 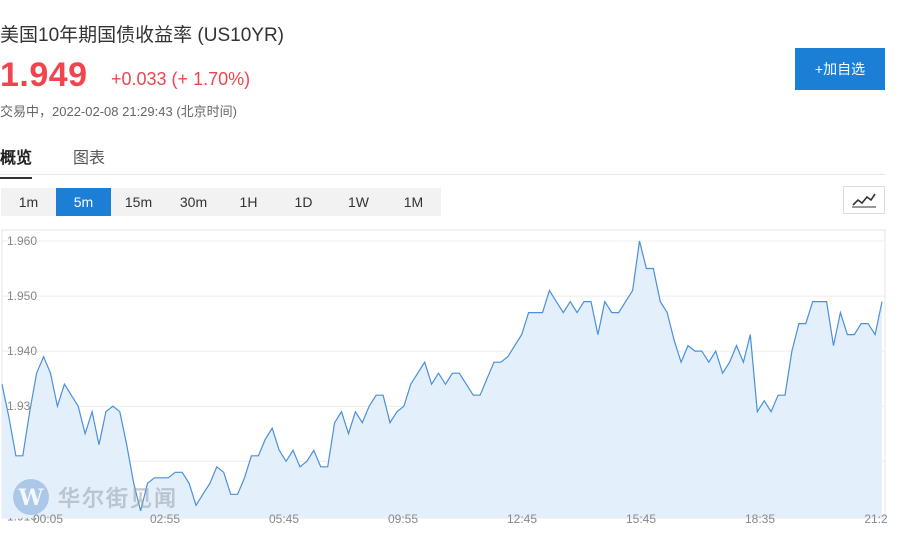 I want to click on trading-status: 交易中，2022-02-08 21:29:43 (北京时间), so click(x=118, y=111).